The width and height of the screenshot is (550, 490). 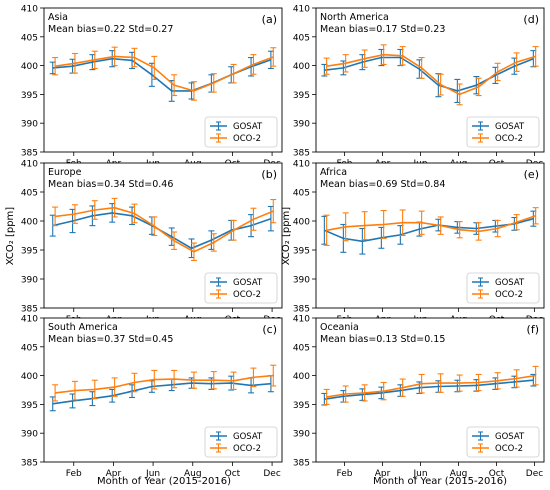 What do you see at coordinates (269, 19) in the screenshot?
I see `panel-label: (a)` at bounding box center [269, 19].